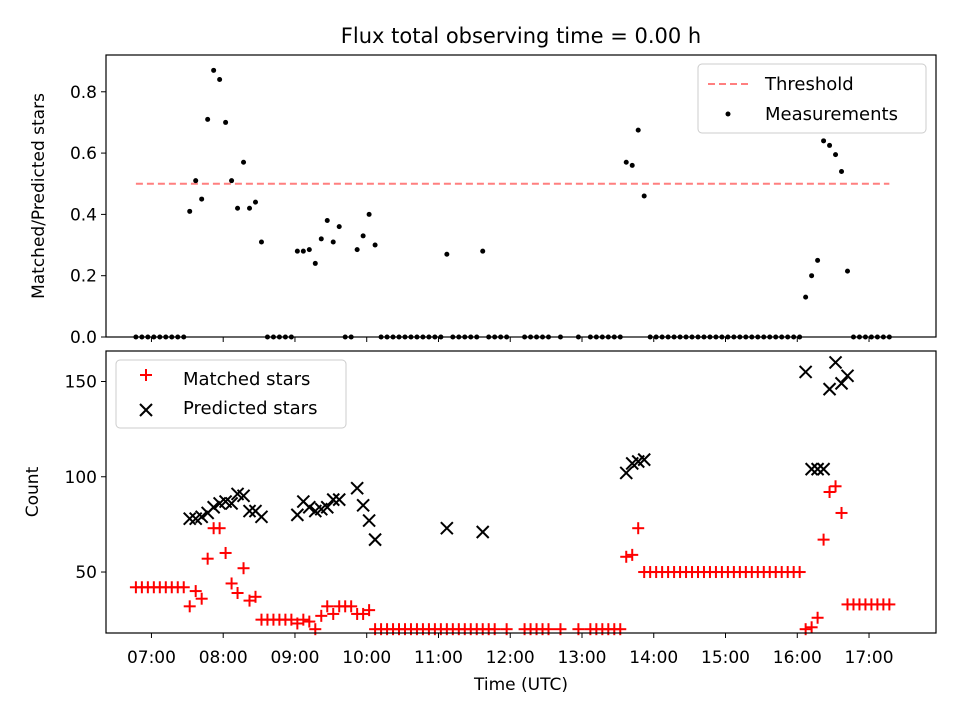 The width and height of the screenshot is (960, 720). I want to click on ratio-y-ticks: 0.0 0.2 0.4 0.6 0.8, so click(88, 215).